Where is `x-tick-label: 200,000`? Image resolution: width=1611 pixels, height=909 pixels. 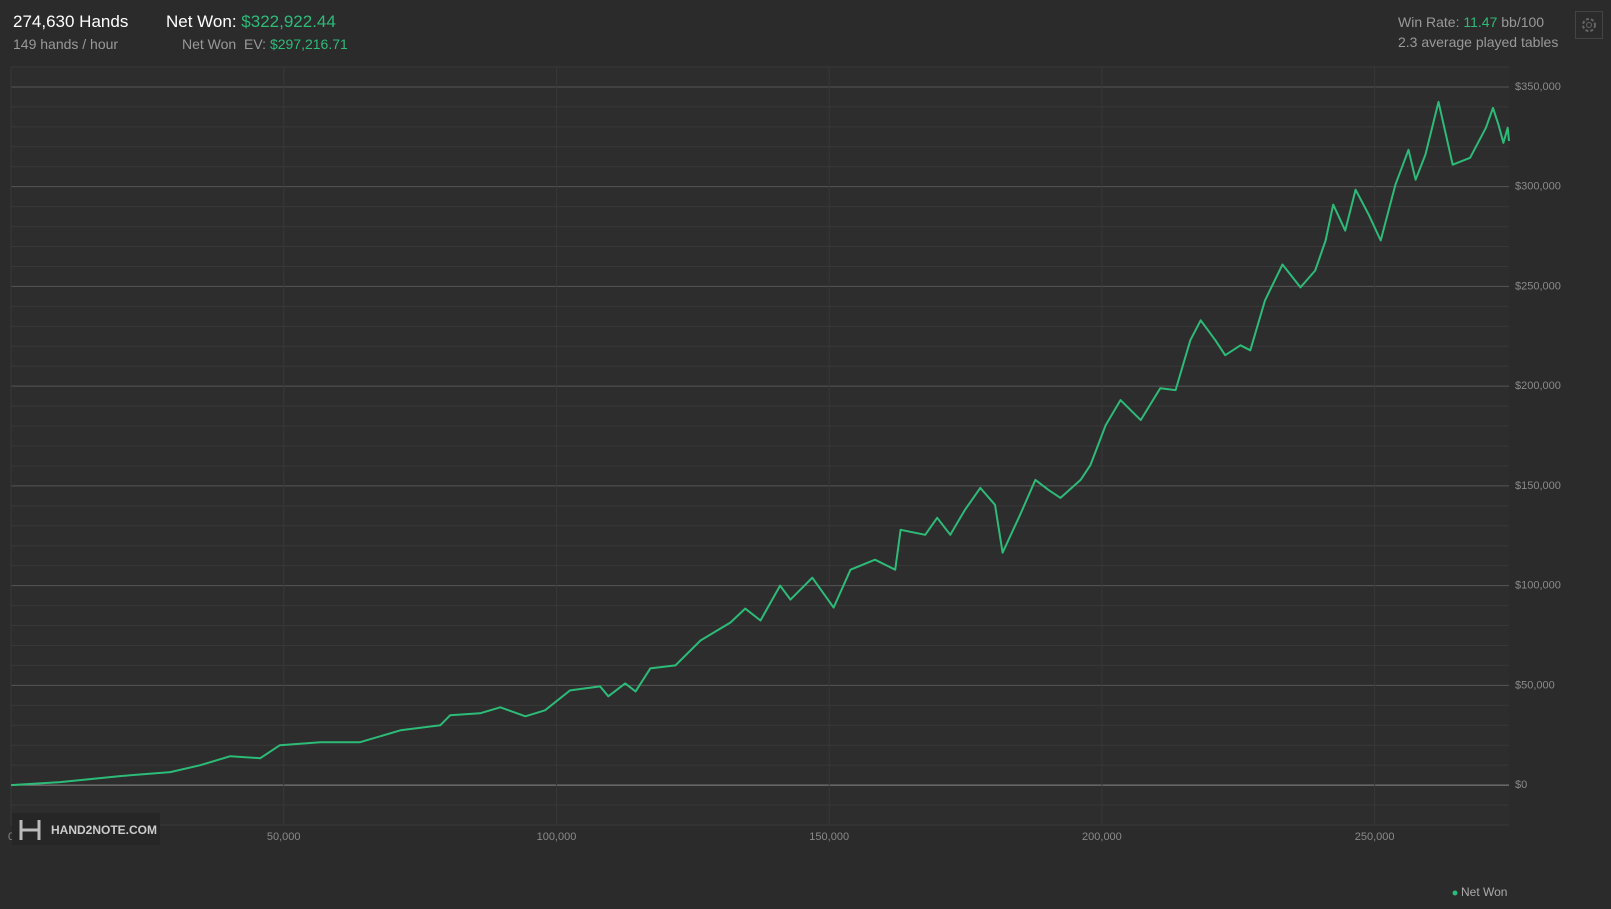
x-tick-label: 200,000 is located at coordinates (1102, 837).